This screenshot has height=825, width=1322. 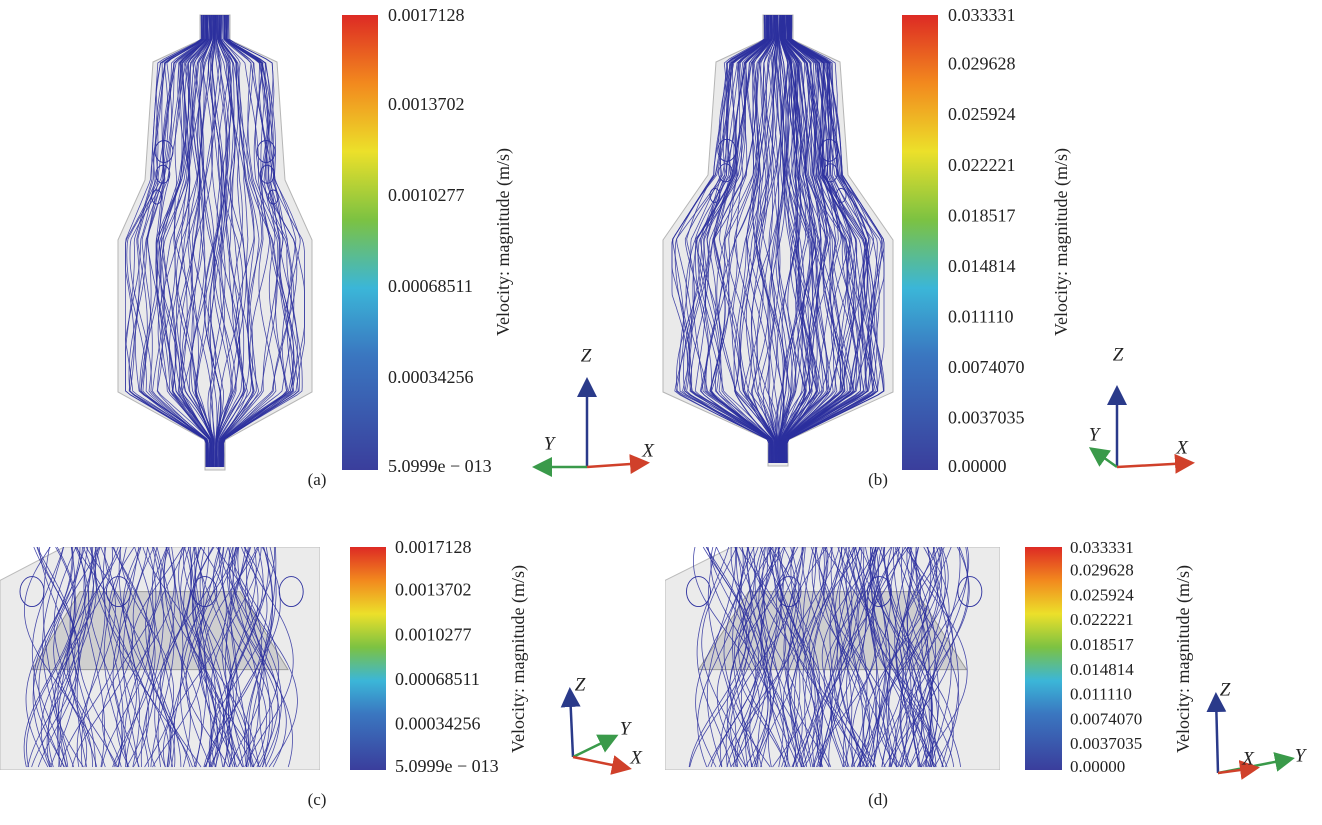 I want to click on colorbar-tick-label: 0.0037035, so click(x=1106, y=743).